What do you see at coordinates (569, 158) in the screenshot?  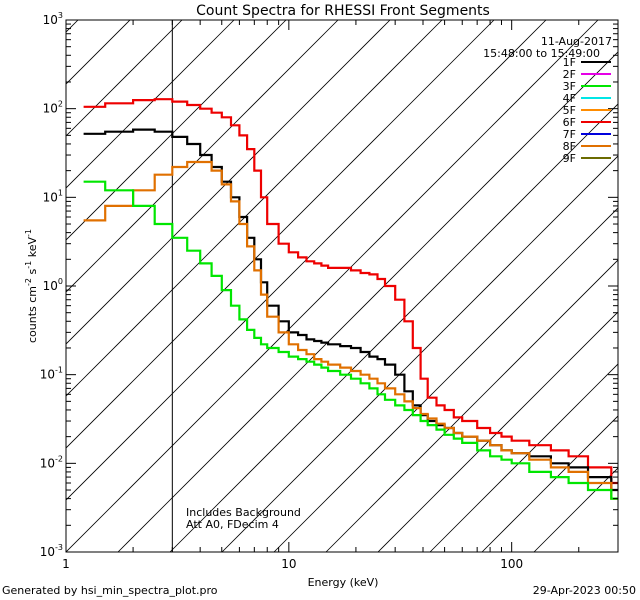 I see `legend-label-9F: 9F` at bounding box center [569, 158].